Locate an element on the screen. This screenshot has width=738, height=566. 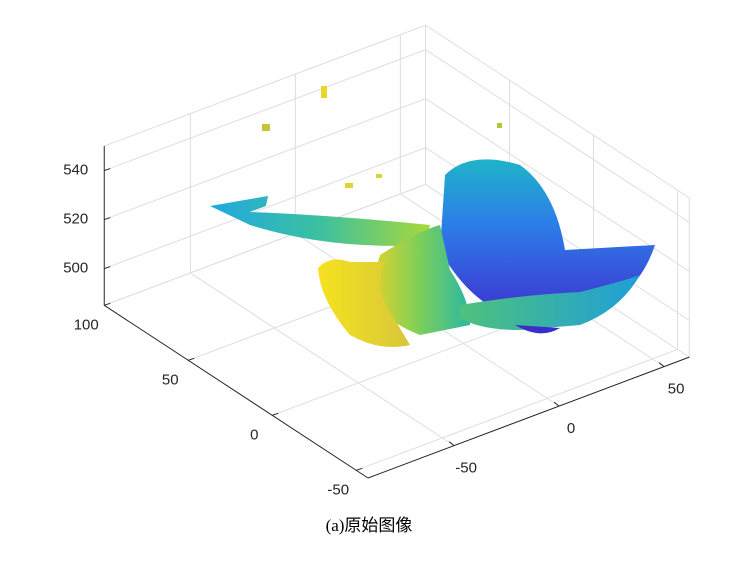
cloud-middle is located at coordinates (420, 280).